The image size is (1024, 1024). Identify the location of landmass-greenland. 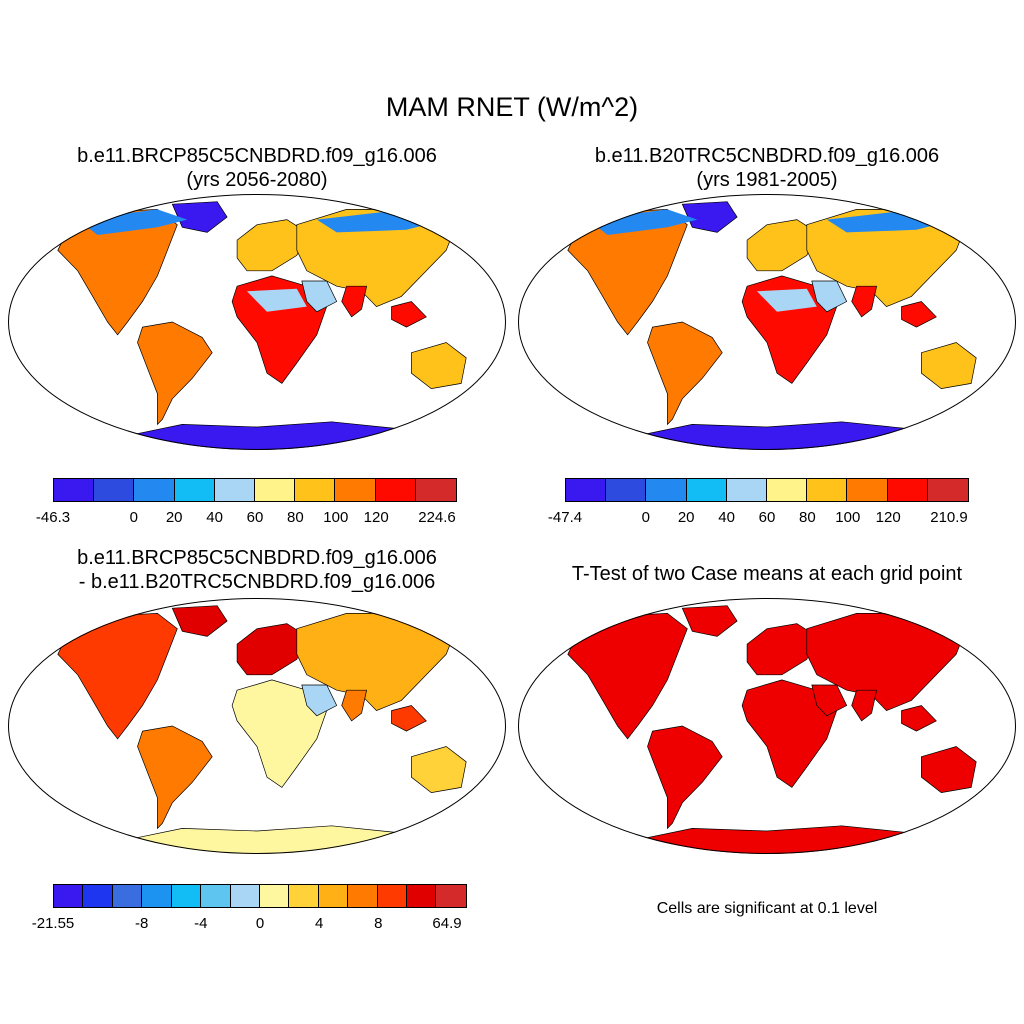
(709, 621).